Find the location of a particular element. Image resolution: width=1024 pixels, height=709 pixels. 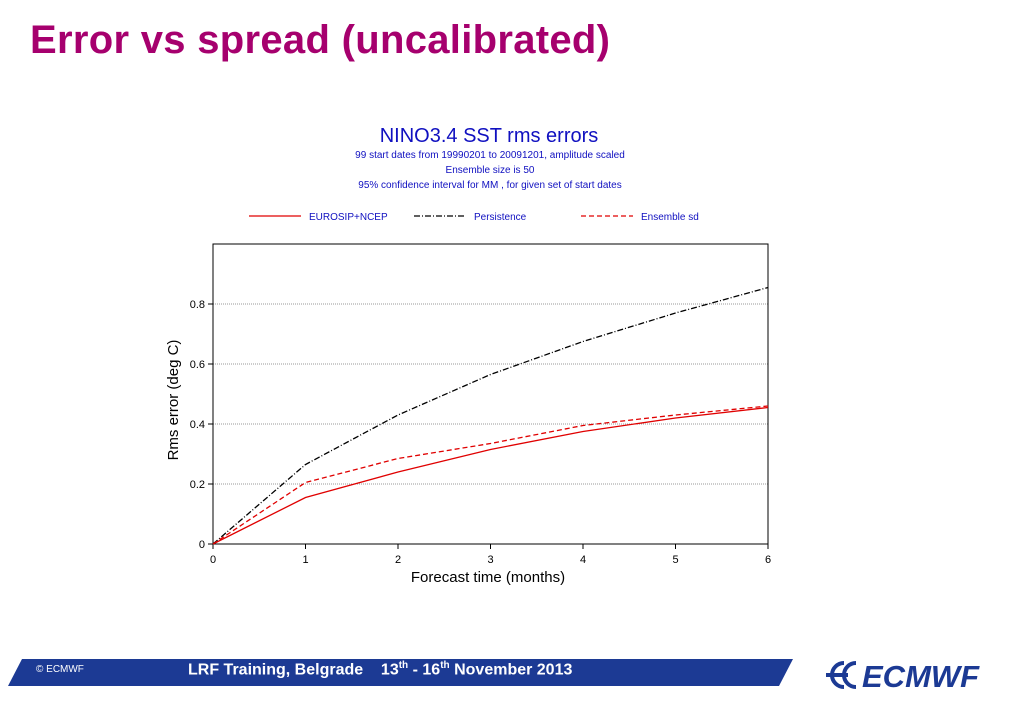

chart-gridlines is located at coordinates (490, 394).